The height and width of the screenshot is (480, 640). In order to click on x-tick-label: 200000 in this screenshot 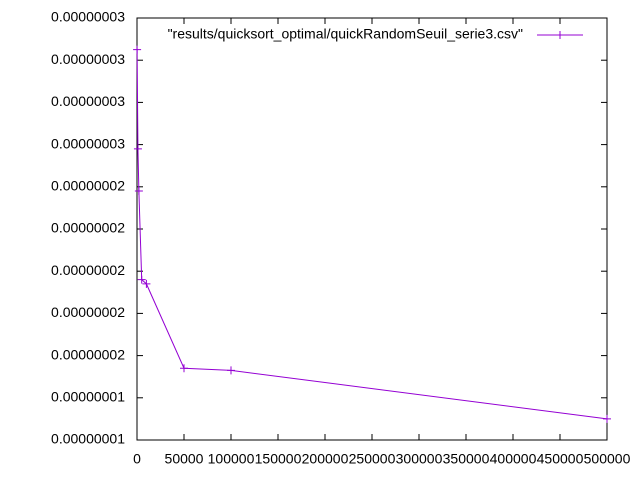, I will do `click(325, 459)`.